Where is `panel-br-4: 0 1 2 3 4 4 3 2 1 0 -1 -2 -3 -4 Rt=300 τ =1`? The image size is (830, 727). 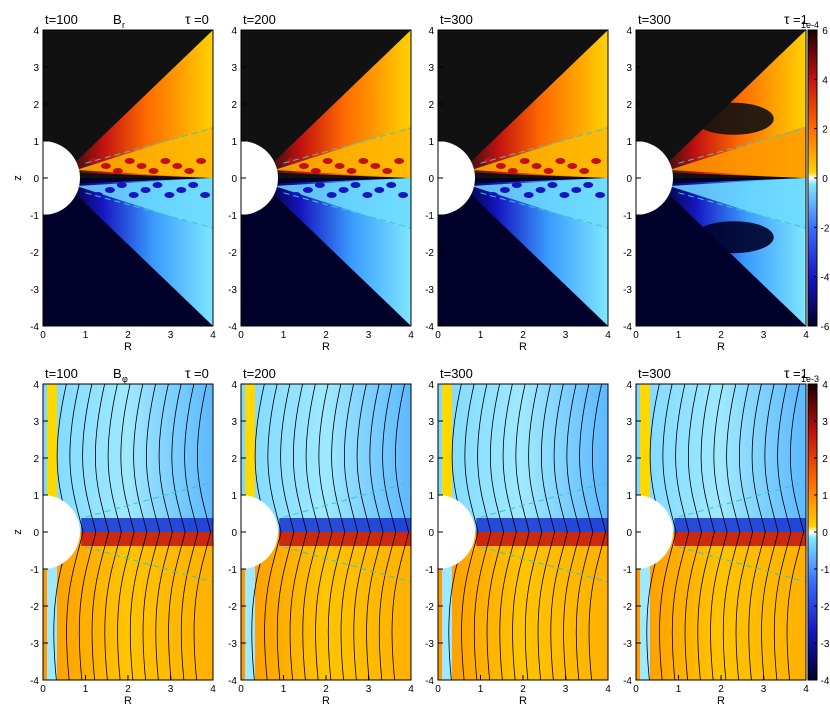 panel-br-4: 0 1 2 3 4 4 3 2 1 0 -1 -2 -3 -4 Rt=300 τ =1 is located at coordinates (716, 182).